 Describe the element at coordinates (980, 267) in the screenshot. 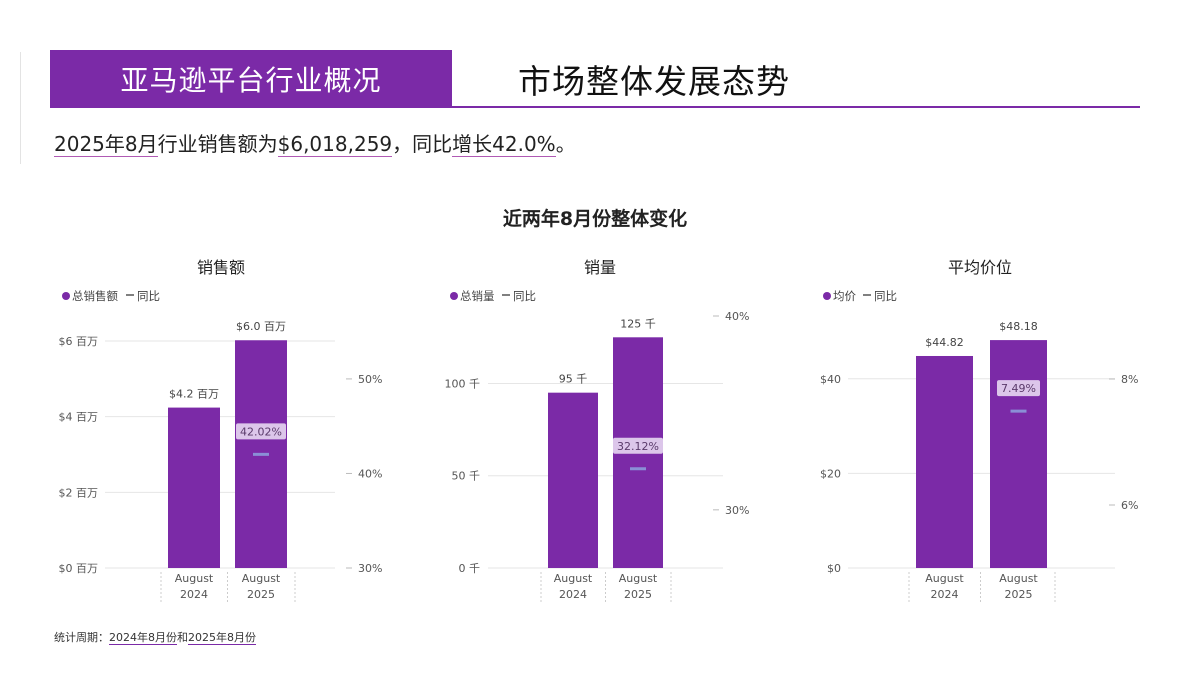

I see `chart-title: 平均价位` at that location.